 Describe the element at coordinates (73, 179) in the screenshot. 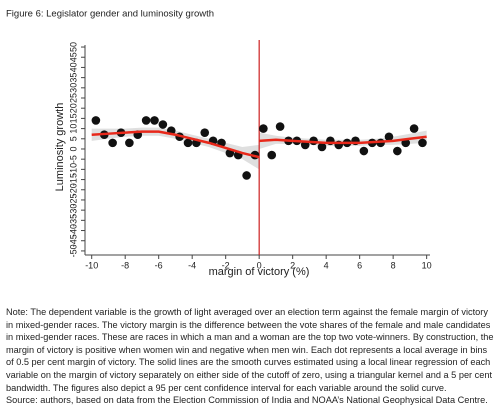

I see `y-tick-label: -15` at that location.